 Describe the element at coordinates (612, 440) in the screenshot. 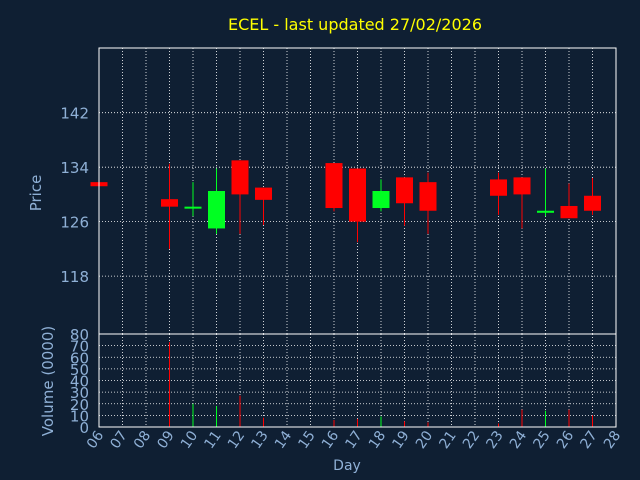

I see `x-tick-label: 28` at that location.